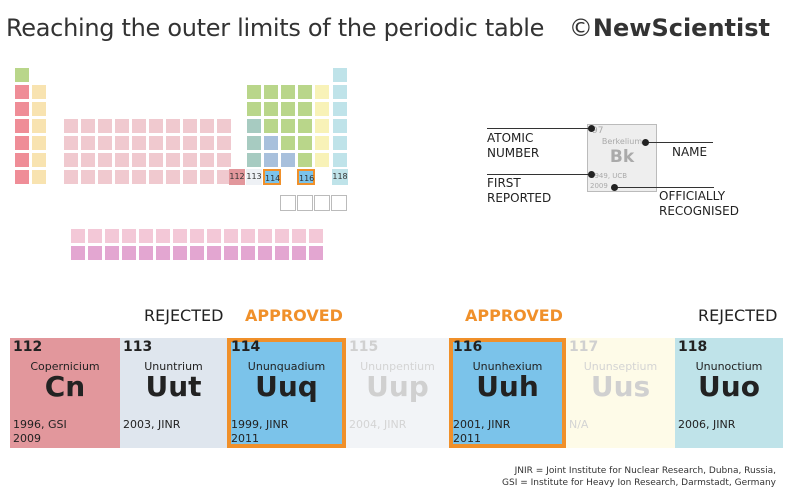  What do you see at coordinates (599, 186) in the screenshot?
I see `key-officially-recognised: 2009` at bounding box center [599, 186].